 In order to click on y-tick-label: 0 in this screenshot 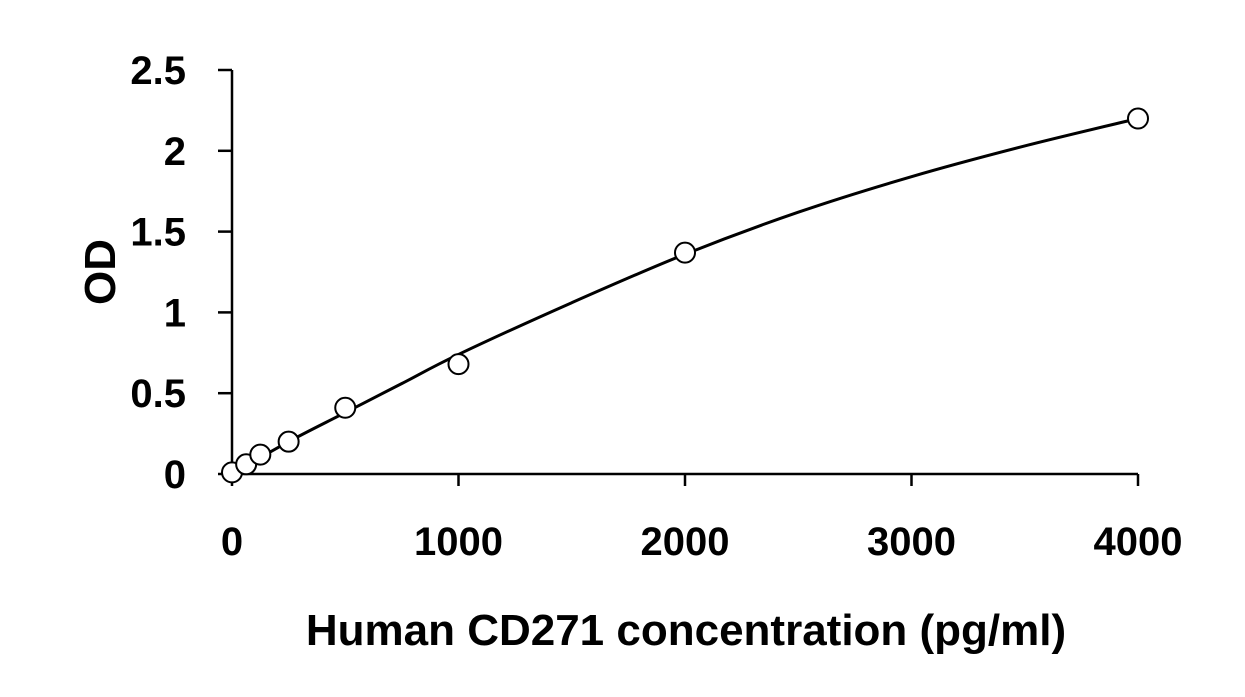, I will do `click(175, 475)`.